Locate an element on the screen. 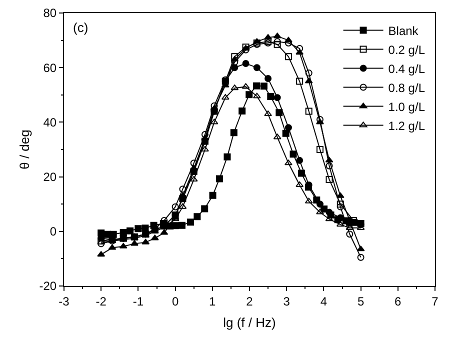 This screenshot has height=341, width=461. y-tick-label: 0 is located at coordinates (53, 231).